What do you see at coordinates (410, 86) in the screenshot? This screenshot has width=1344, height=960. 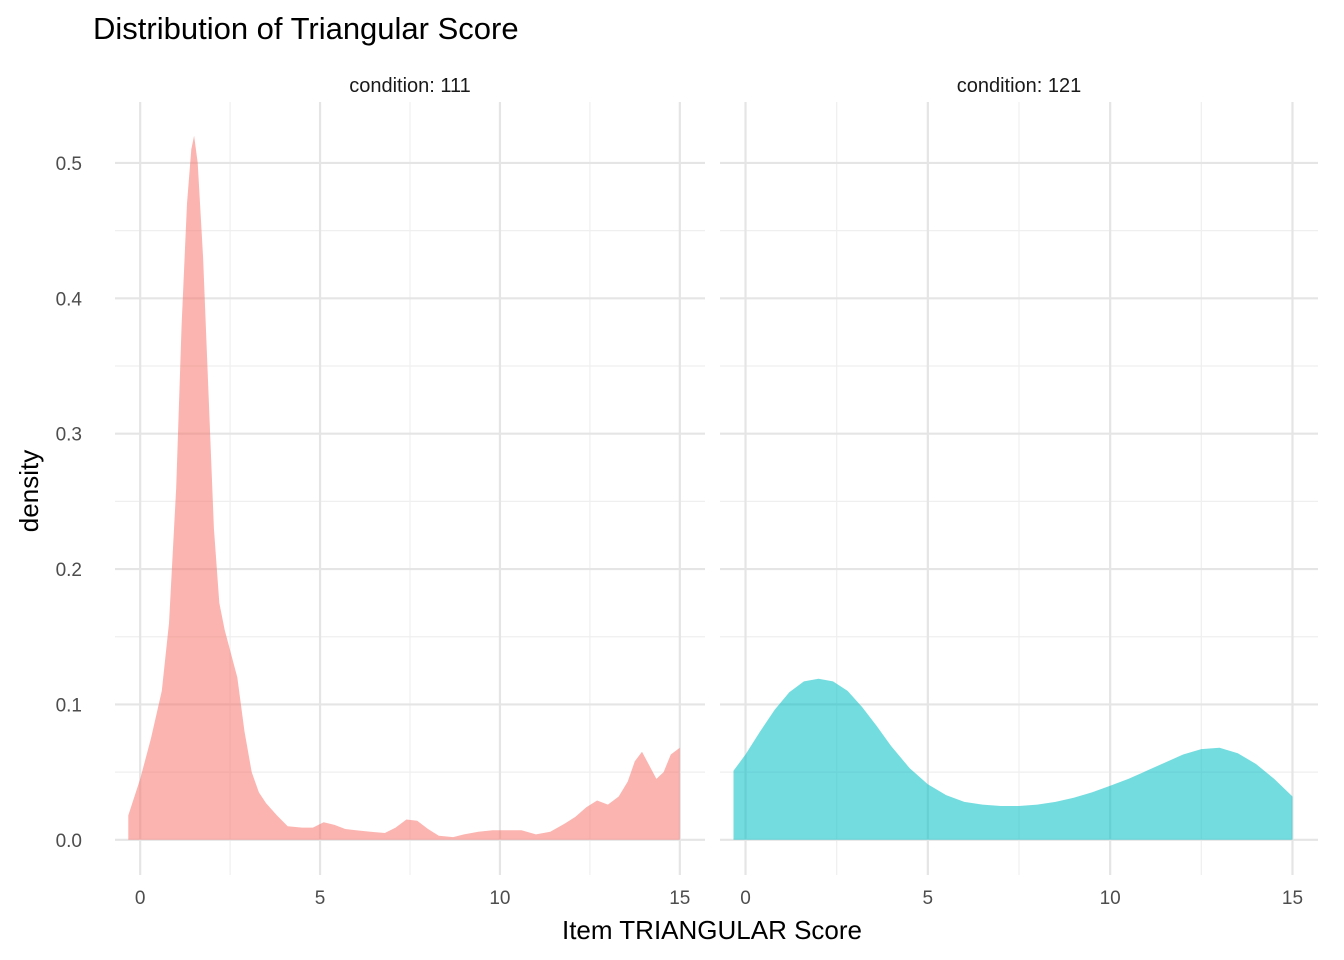 I see `facet-strip-label: condition: 111` at bounding box center [410, 86].